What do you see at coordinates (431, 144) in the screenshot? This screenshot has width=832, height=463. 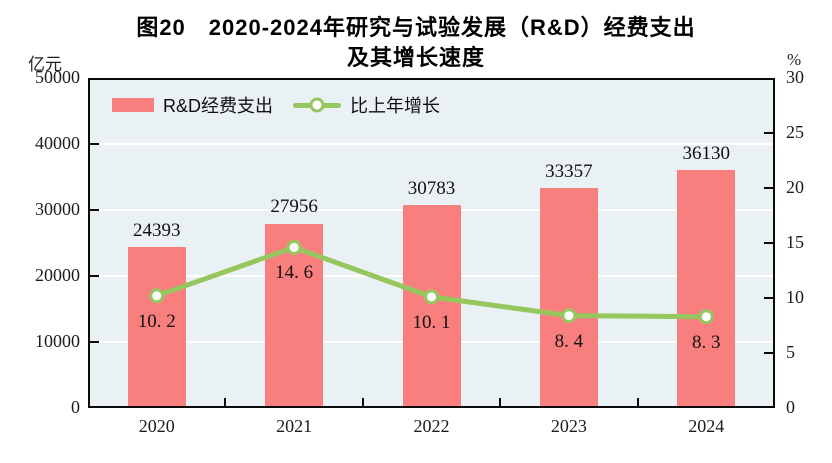 I see `gridline` at bounding box center [431, 144].